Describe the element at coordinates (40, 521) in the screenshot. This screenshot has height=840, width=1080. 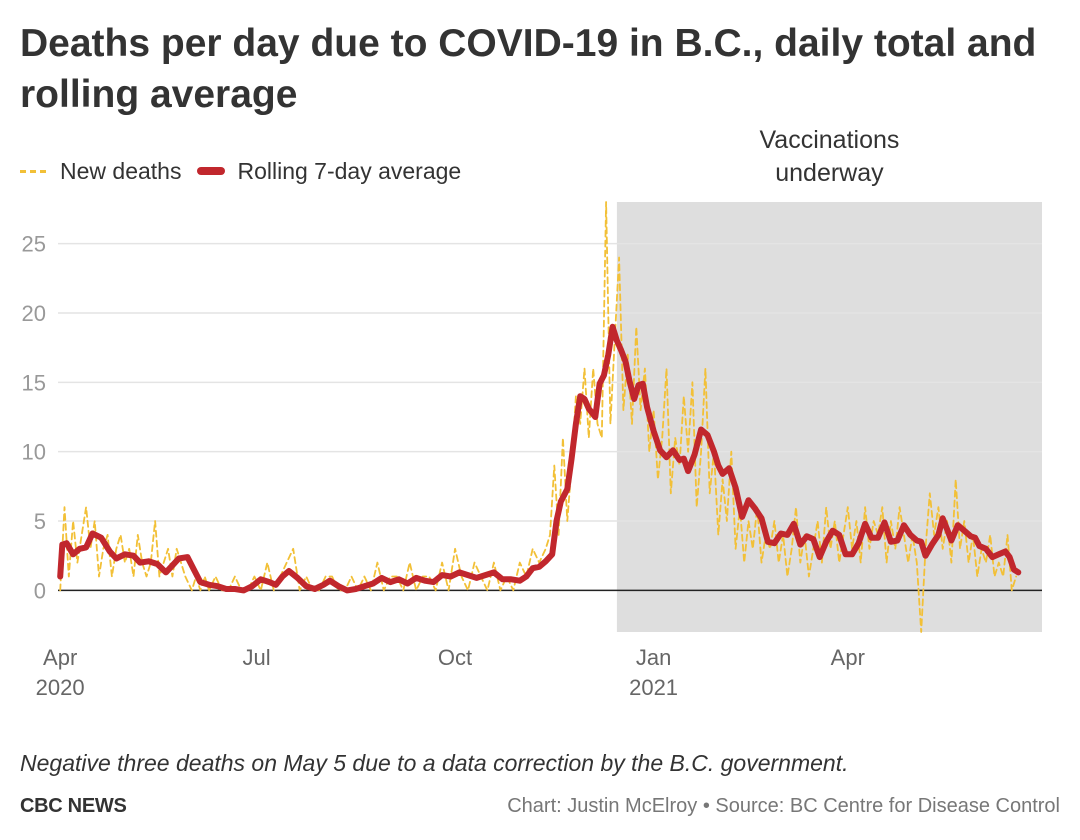
I see `y-tick-label-5: 5` at that location.